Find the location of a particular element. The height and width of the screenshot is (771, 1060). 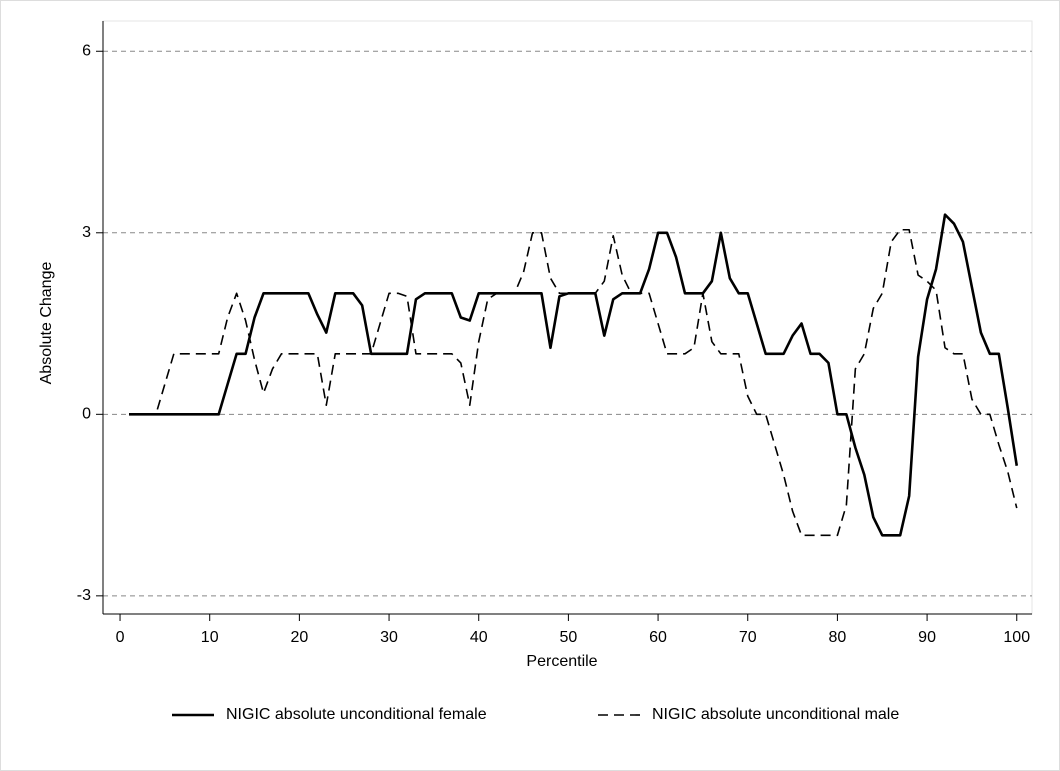

x-tick-label: 50 is located at coordinates (568, 637).